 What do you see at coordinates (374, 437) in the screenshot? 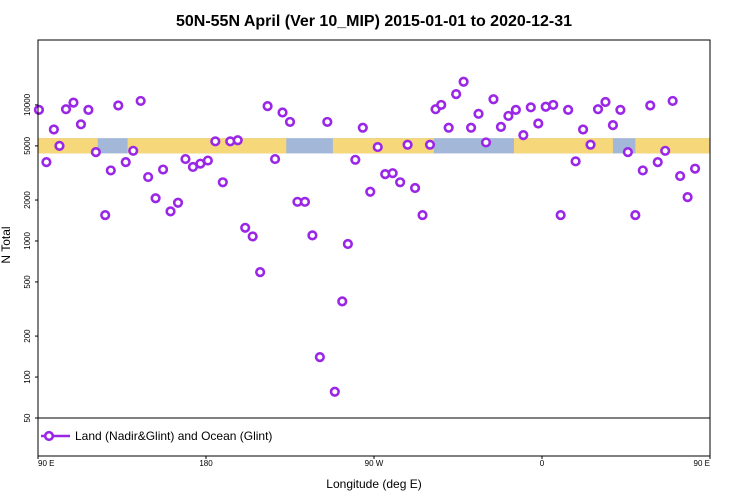
I see `legend-box` at bounding box center [374, 437].